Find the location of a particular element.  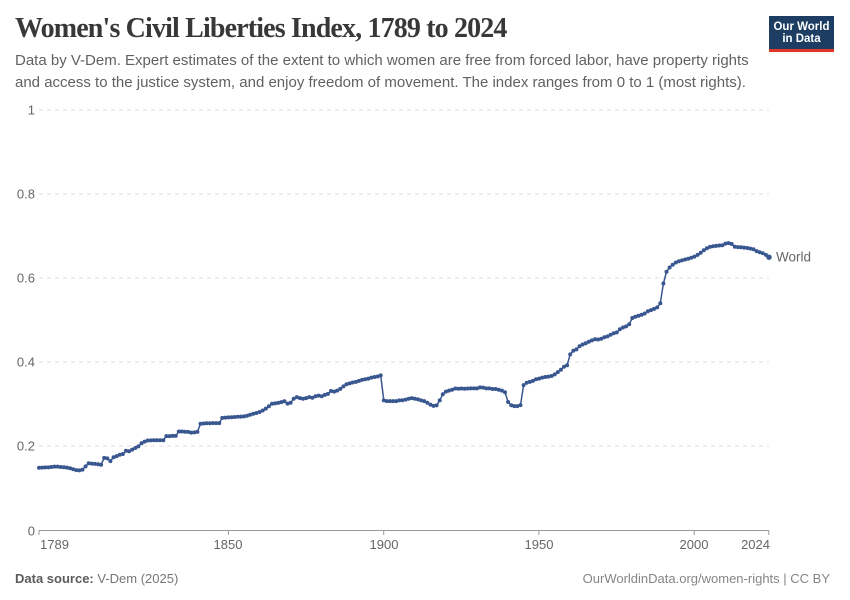

svg-text: 0.2 is located at coordinates (26, 446).